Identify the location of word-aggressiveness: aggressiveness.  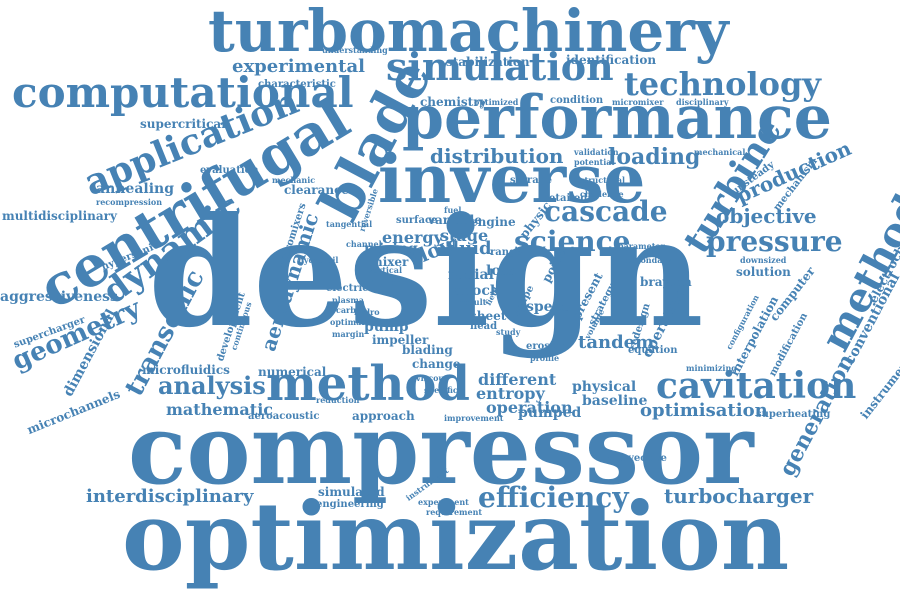
(59, 297).